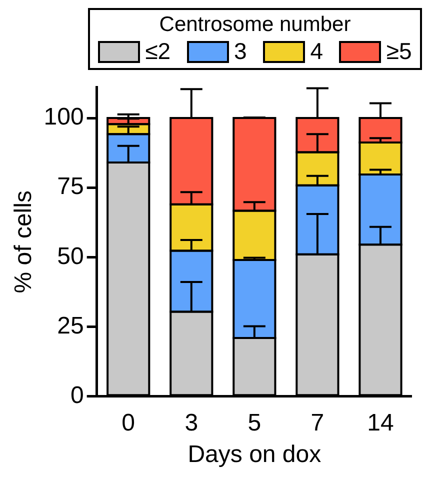  Describe the element at coordinates (380, 422) in the screenshot. I see `x-tick-label: 14` at that location.